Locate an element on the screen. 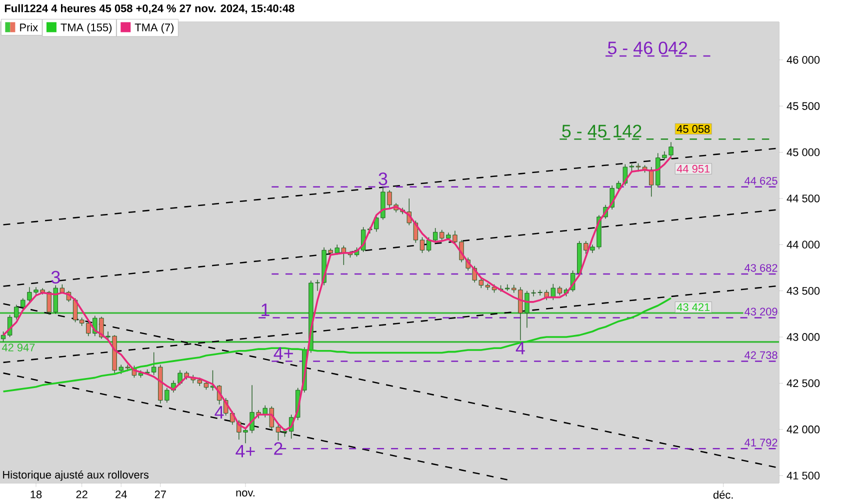 The image size is (850, 500). ref-line-label: 42 947 is located at coordinates (18, 348).